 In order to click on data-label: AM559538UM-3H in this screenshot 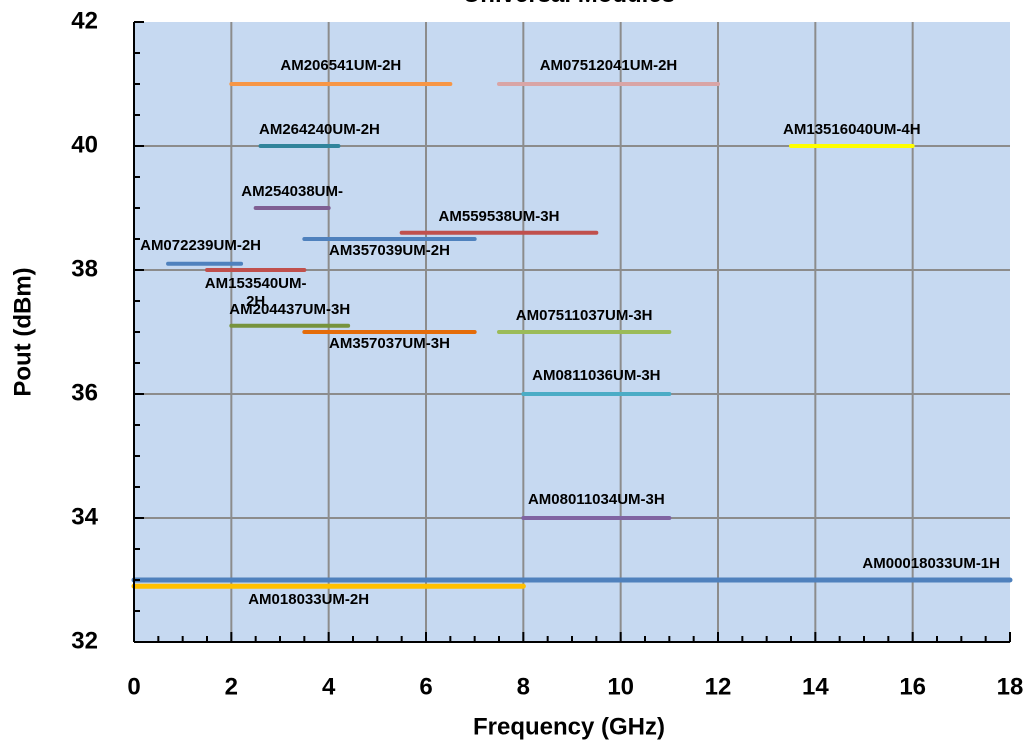, I will do `click(499, 216)`.